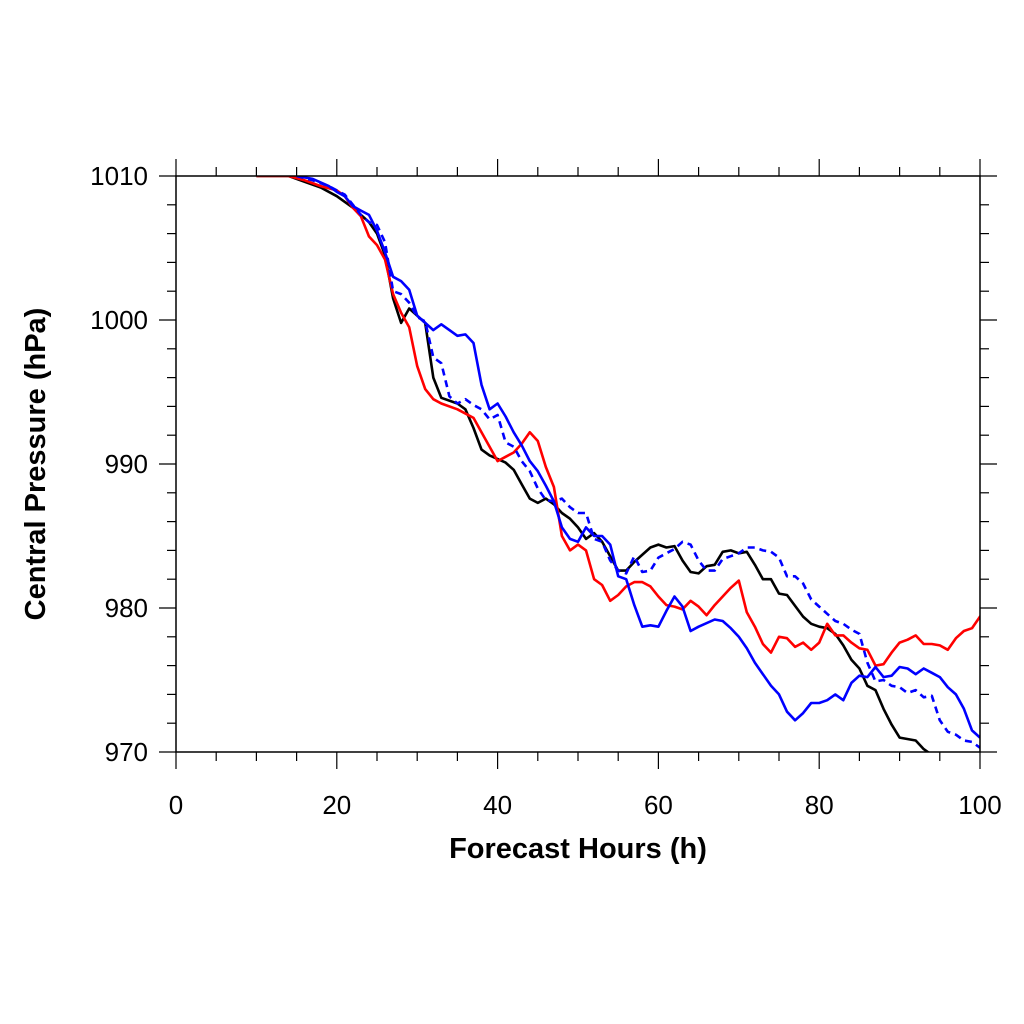  I want to click on x-tick-labels: 0 20 40 60 80 100, so click(585, 805).